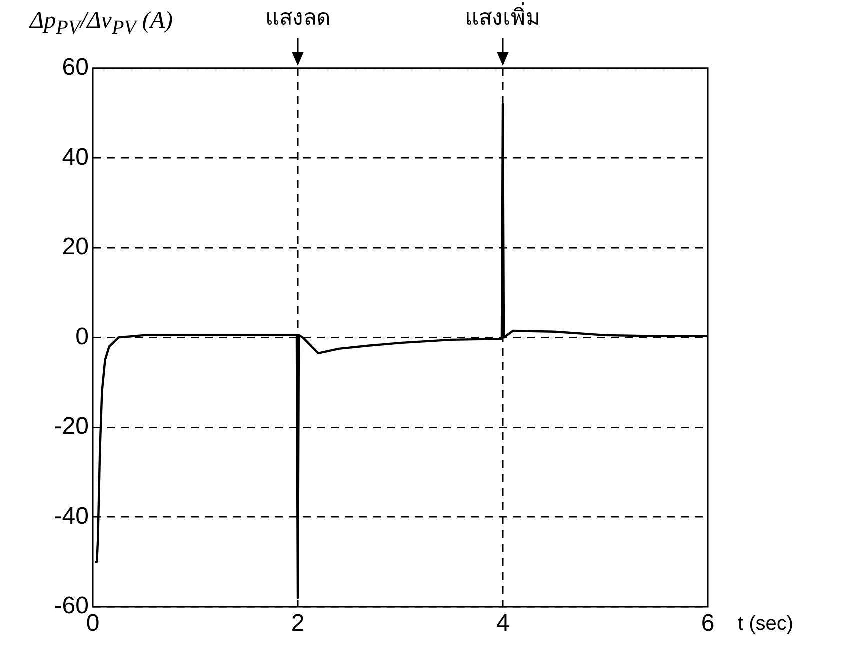 Image resolution: width=868 pixels, height=663 pixels. What do you see at coordinates (71, 516) in the screenshot?
I see `y-tick-label: -40` at bounding box center [71, 516].